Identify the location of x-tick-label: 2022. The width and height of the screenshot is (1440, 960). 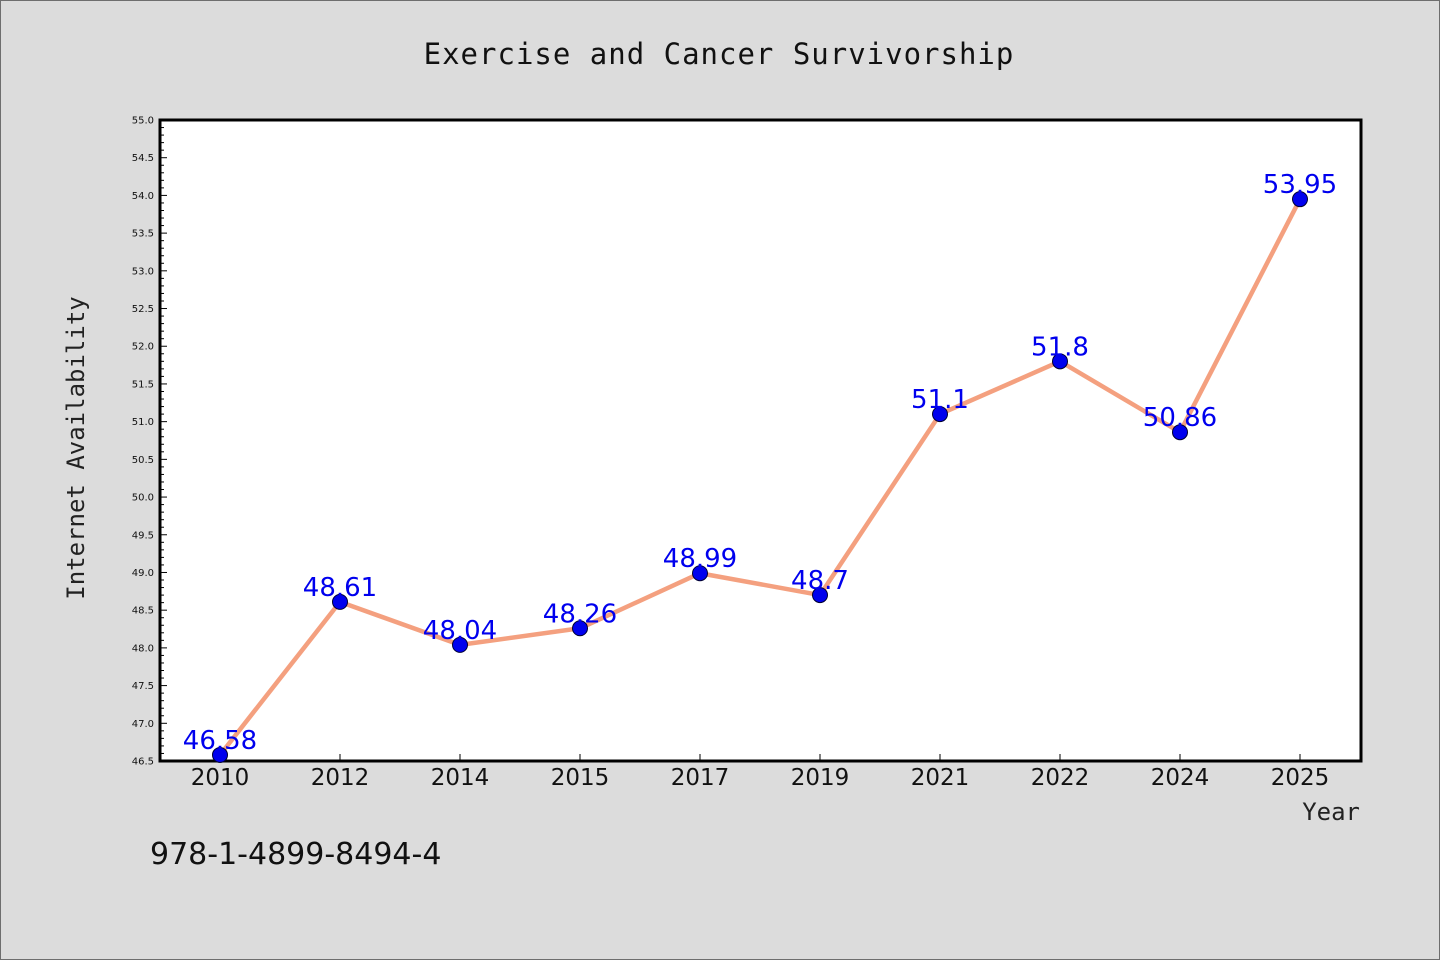
(1060, 778).